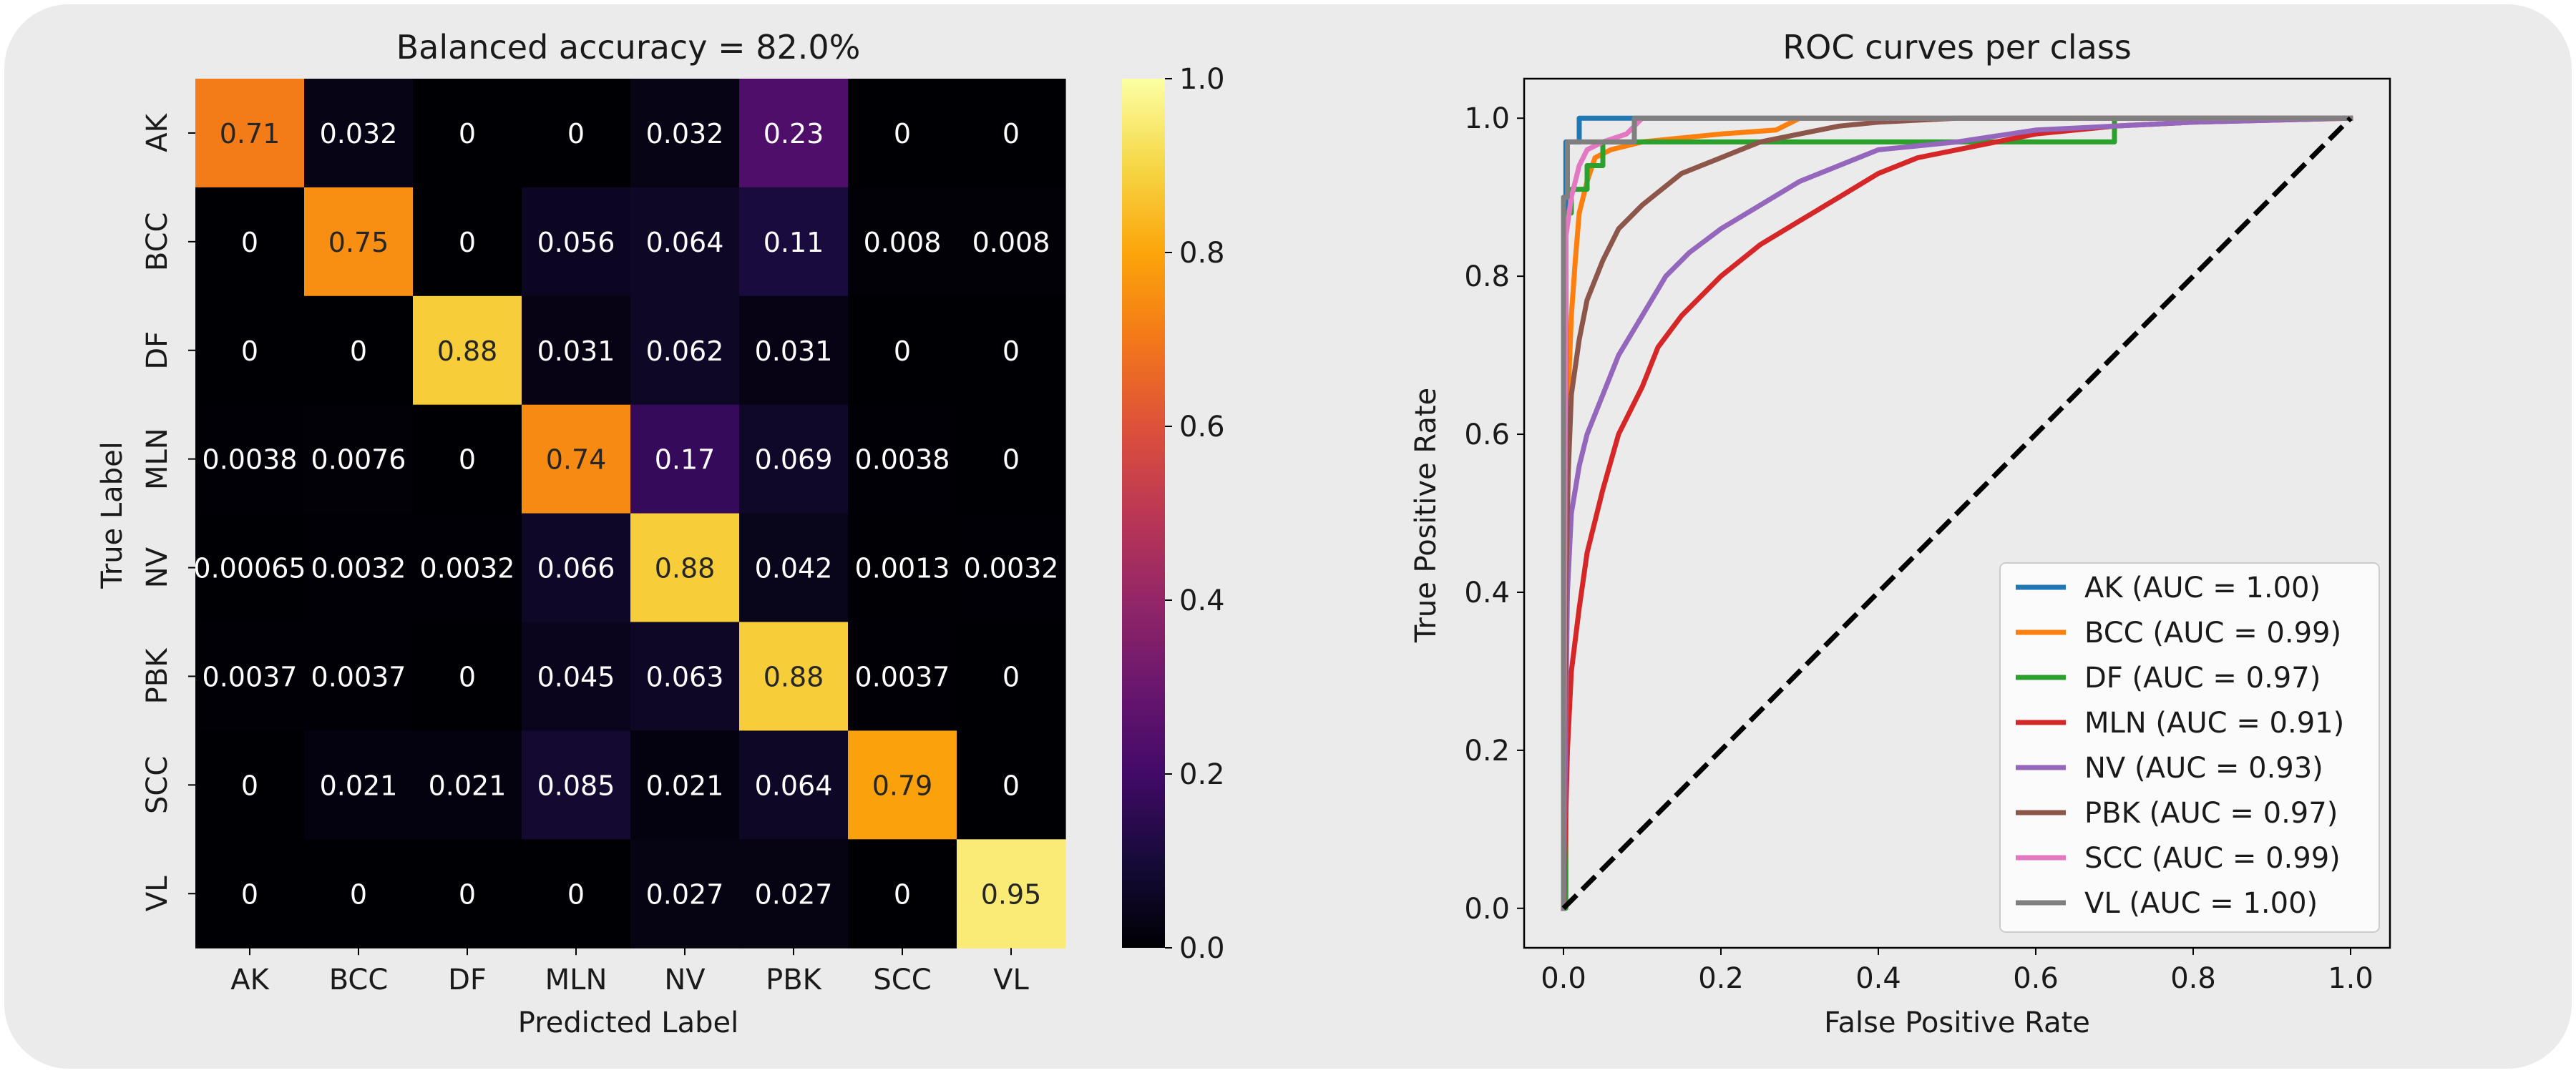  I want to click on heatmap-x-tick-label: SCC, so click(902, 980).